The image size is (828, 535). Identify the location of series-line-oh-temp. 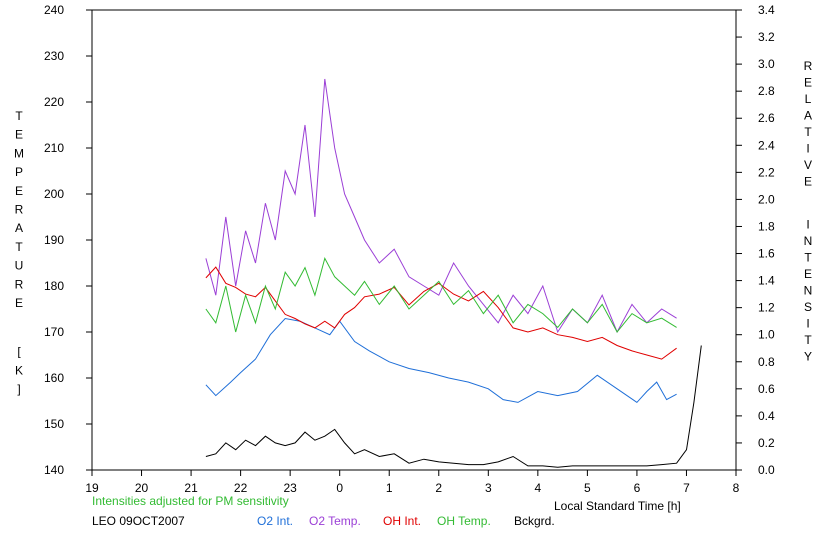
(441, 295).